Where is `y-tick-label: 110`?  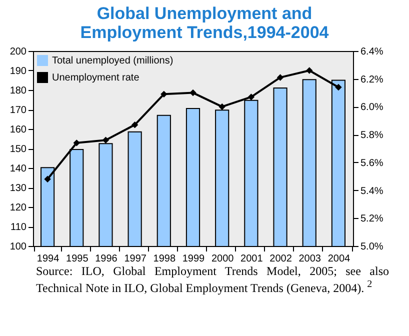
y-tick-label: 110 is located at coordinates (18, 227).